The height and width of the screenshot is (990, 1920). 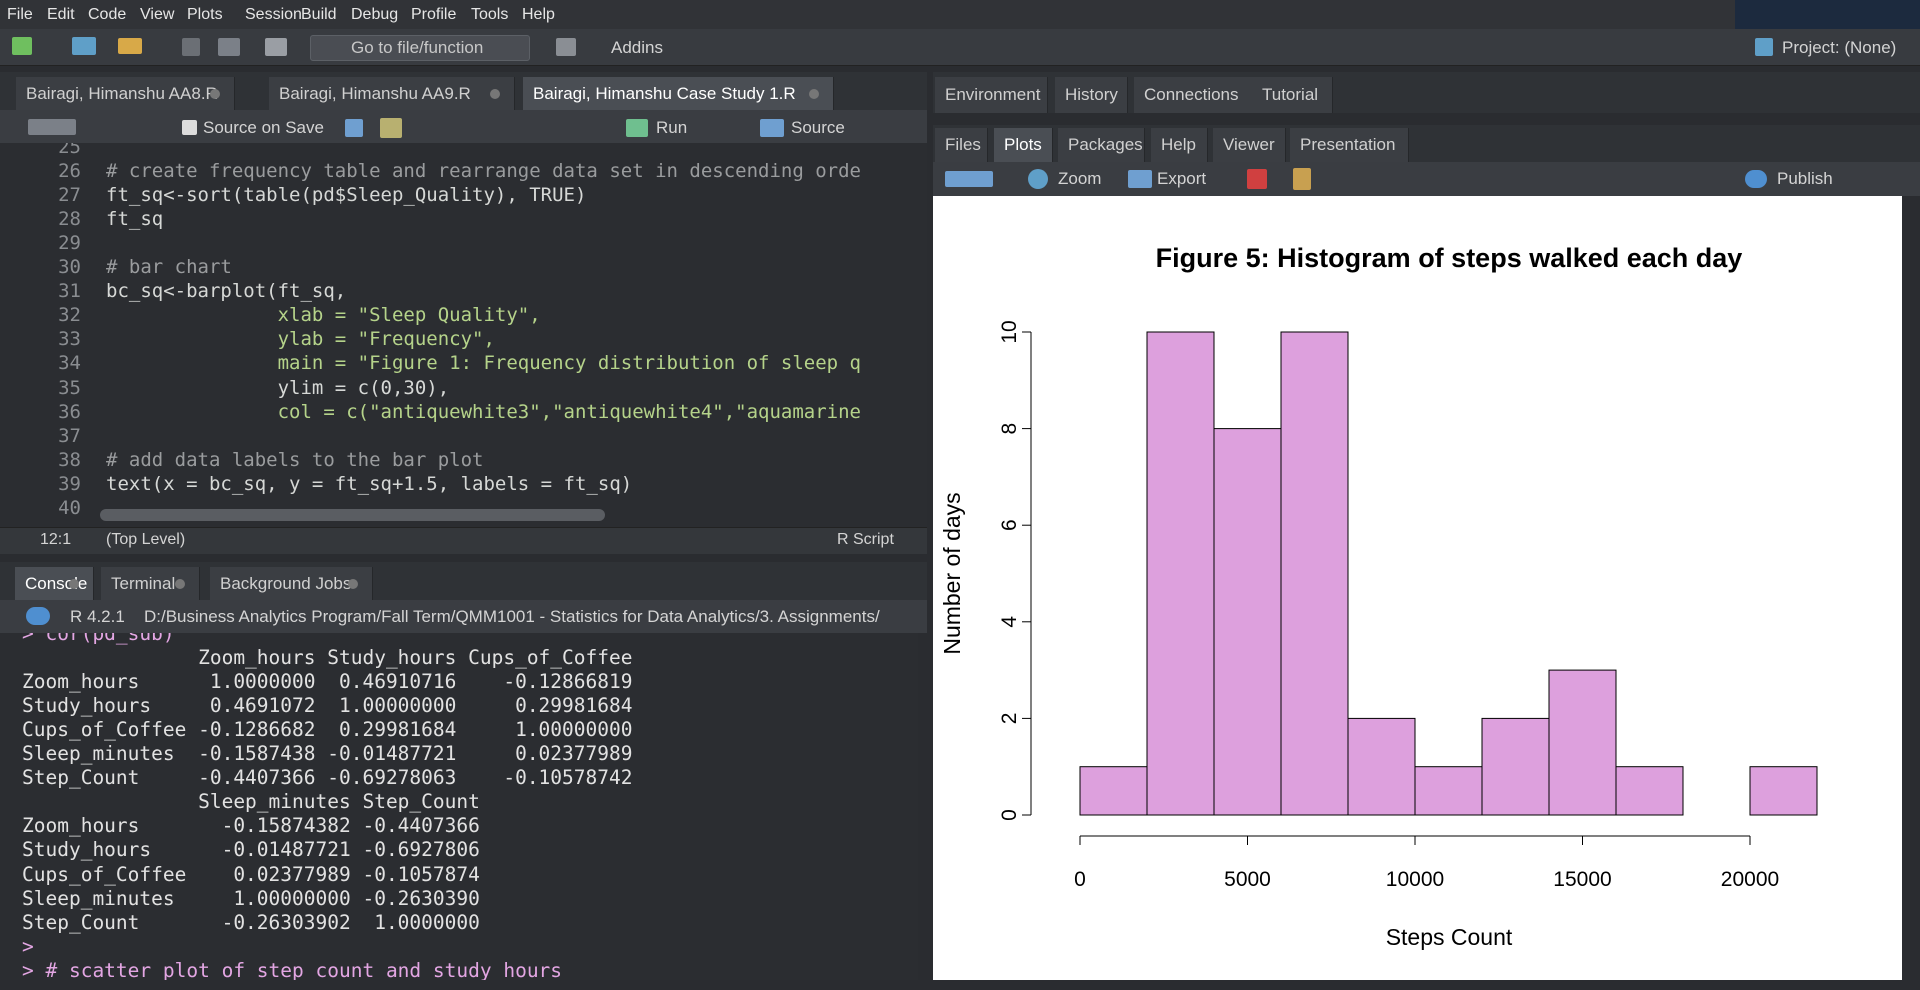 What do you see at coordinates (323, 315) in the screenshot?
I see `code-line: xlab = "Sleep Quality",` at bounding box center [323, 315].